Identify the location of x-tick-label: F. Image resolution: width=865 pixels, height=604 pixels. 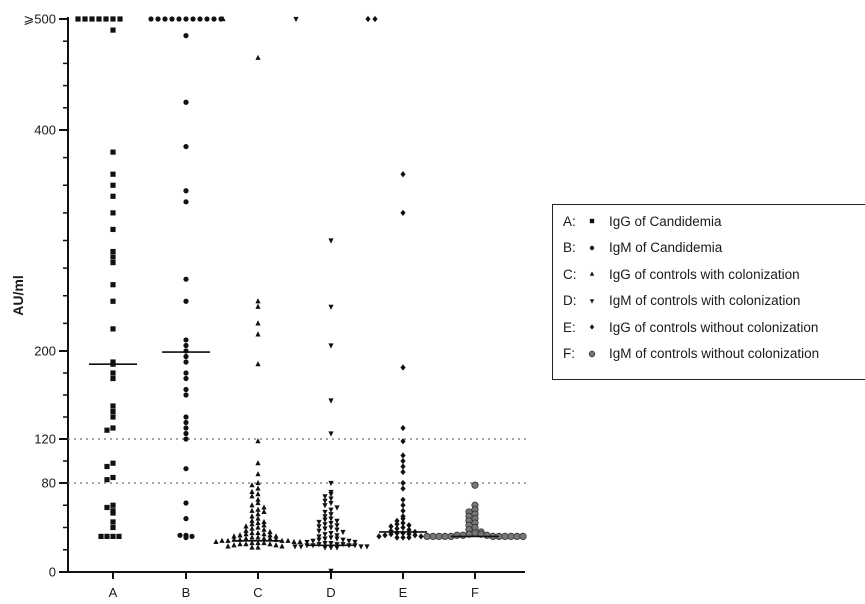
(475, 592).